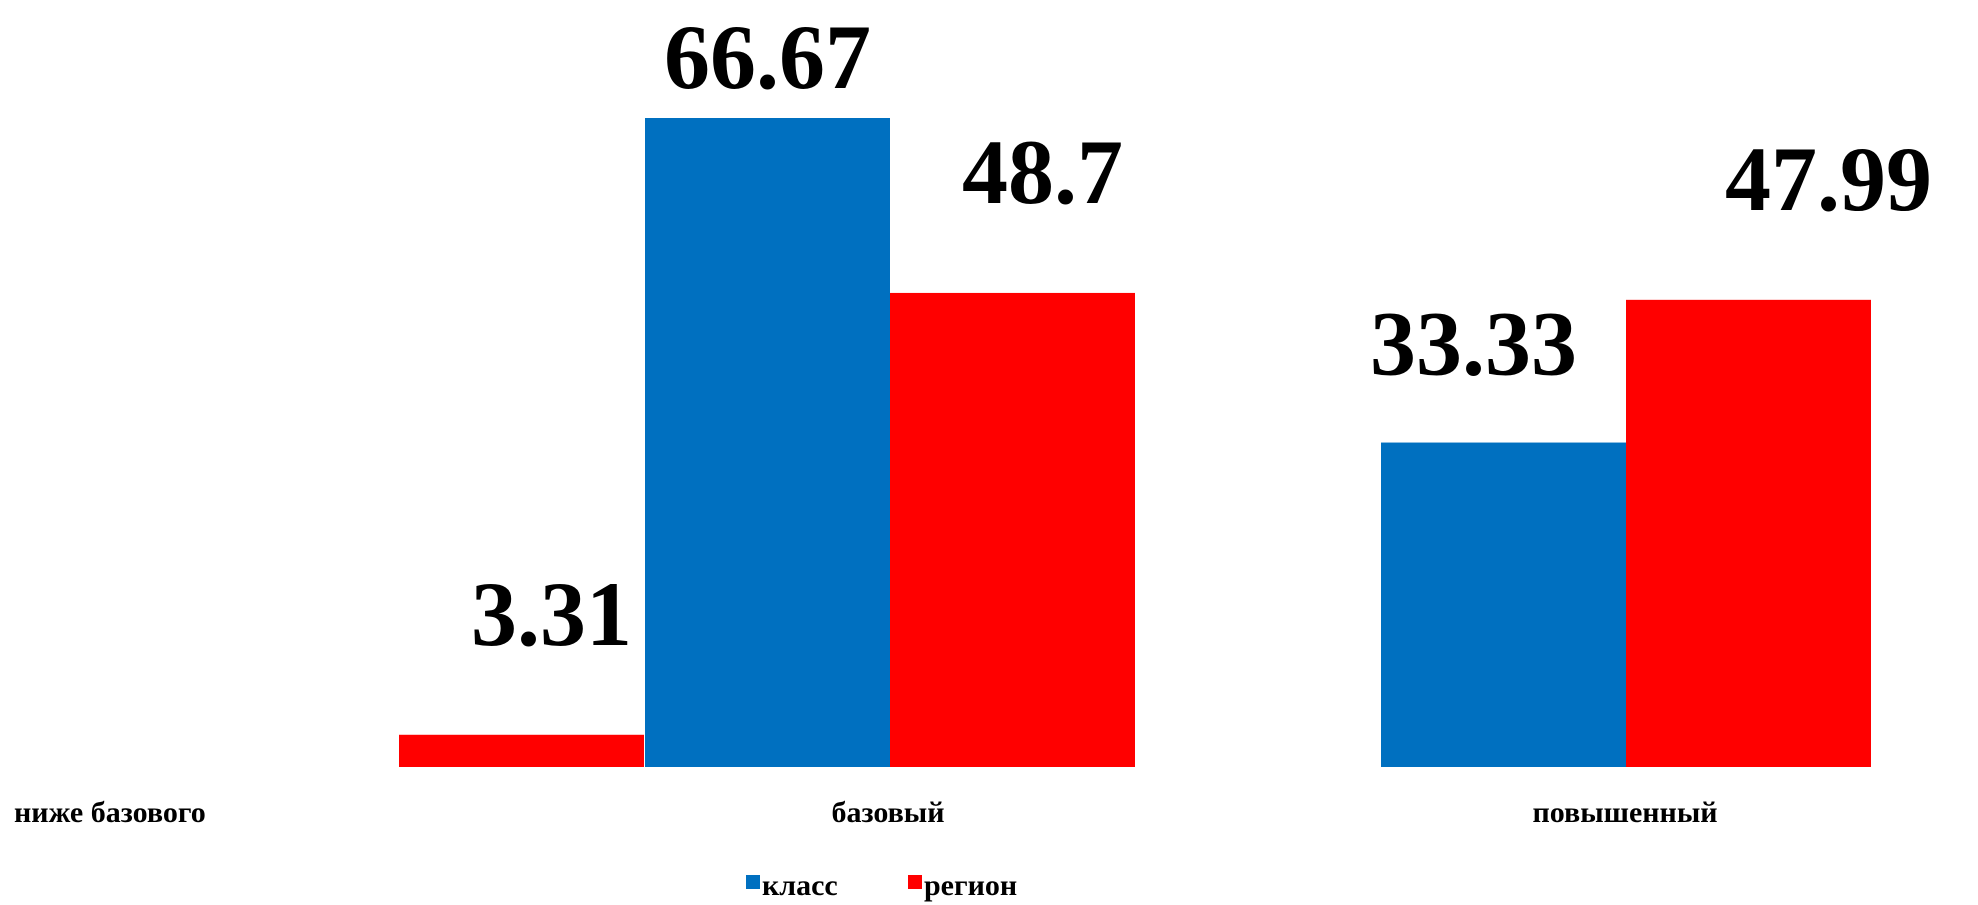  Describe the element at coordinates (551, 614) in the screenshot. I see `data-label-1-0: 3.31` at that location.